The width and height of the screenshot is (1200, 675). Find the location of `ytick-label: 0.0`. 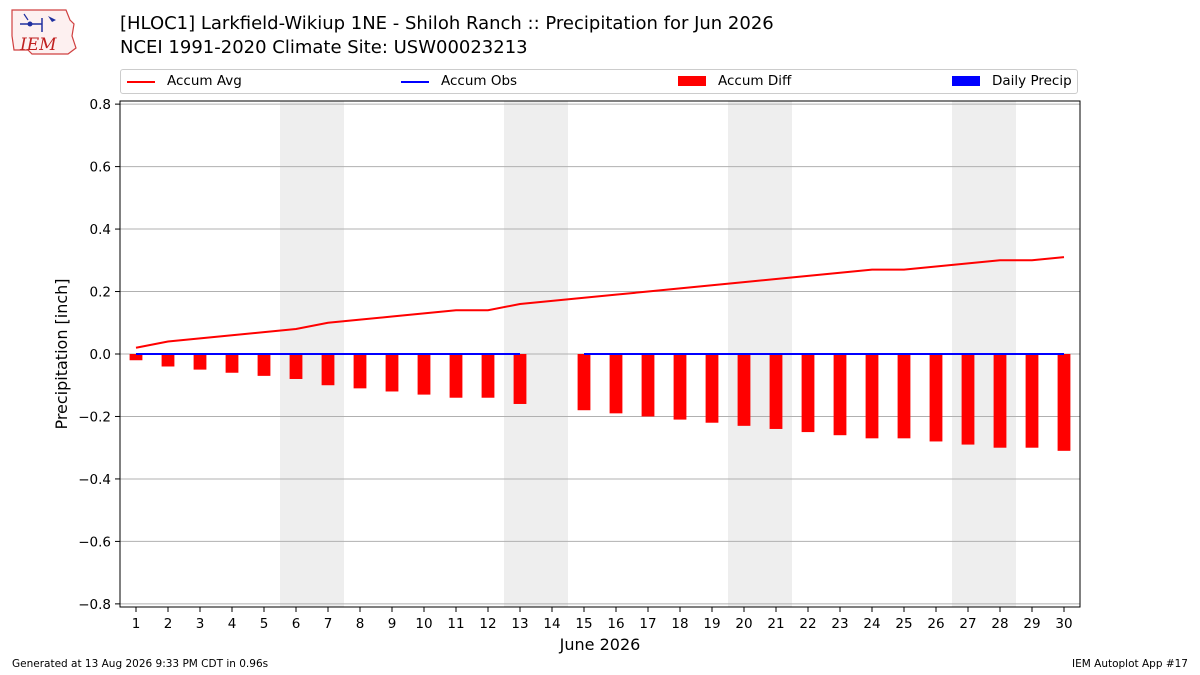

ytick-label: 0.0 is located at coordinates (100, 355).